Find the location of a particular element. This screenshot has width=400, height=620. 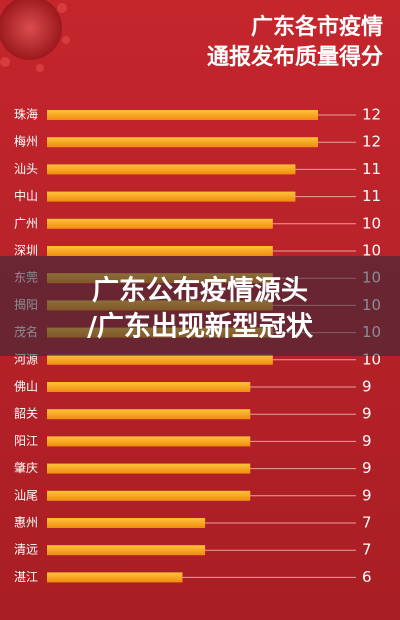

y-tick-label: 广州 is located at coordinates (26, 223).